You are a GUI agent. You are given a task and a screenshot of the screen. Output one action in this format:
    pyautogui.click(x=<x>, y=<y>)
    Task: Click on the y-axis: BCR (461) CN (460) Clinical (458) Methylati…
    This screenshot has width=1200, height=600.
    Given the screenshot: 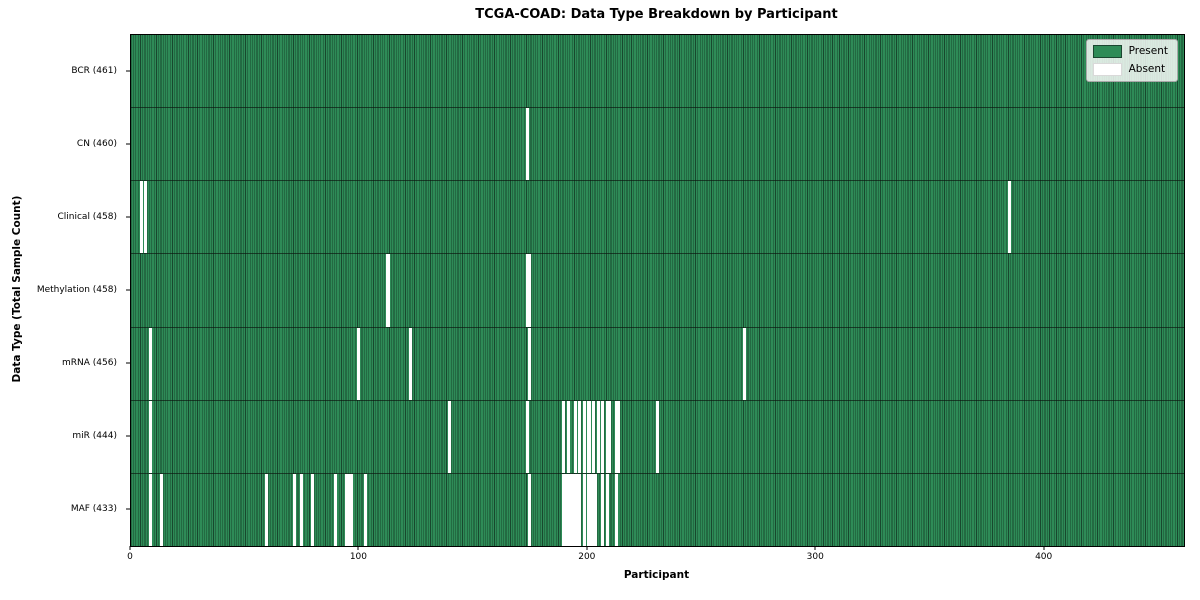 What is the action you would take?
    pyautogui.click(x=65, y=289)
    